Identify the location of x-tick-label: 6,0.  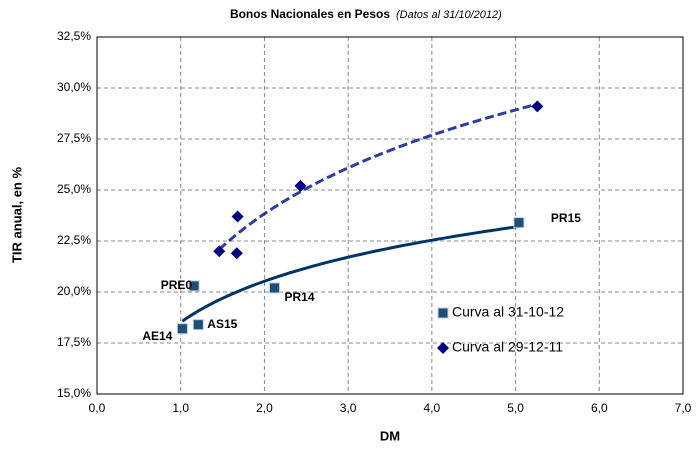
(599, 408).